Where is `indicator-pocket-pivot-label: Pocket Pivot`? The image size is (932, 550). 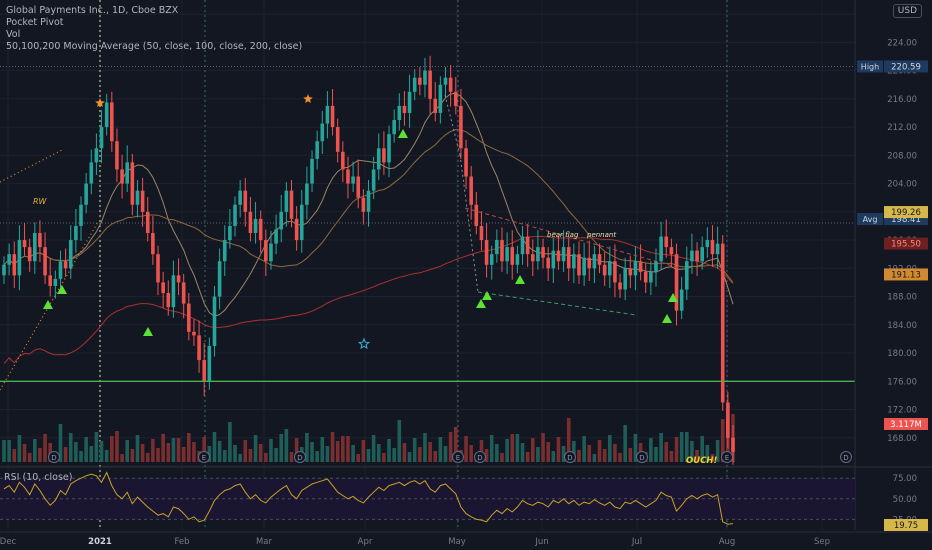
indicator-pocket-pivot-label: Pocket Pivot is located at coordinates (35, 22).